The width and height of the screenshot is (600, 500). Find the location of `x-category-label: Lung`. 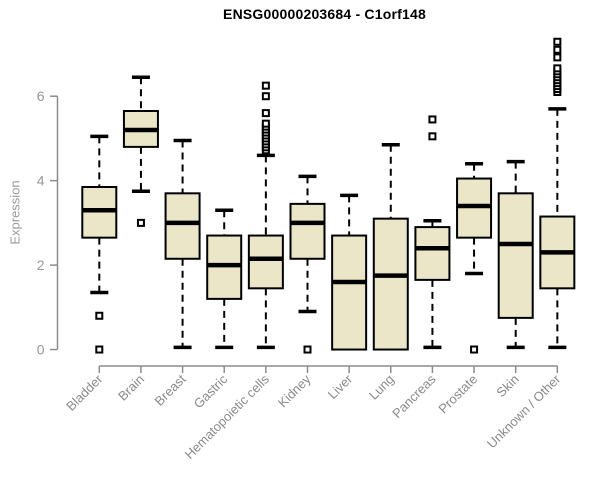

x-category-label: Lung is located at coordinates (381, 387).